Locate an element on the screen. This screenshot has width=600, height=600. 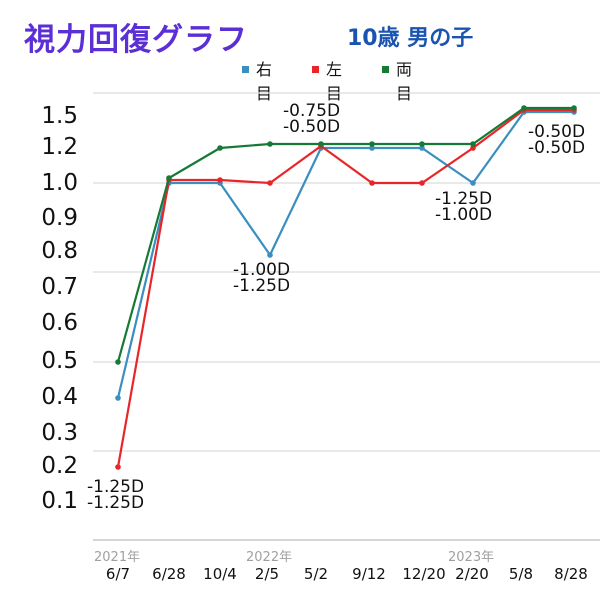
y-tick: 0.7 is located at coordinates (59, 287).